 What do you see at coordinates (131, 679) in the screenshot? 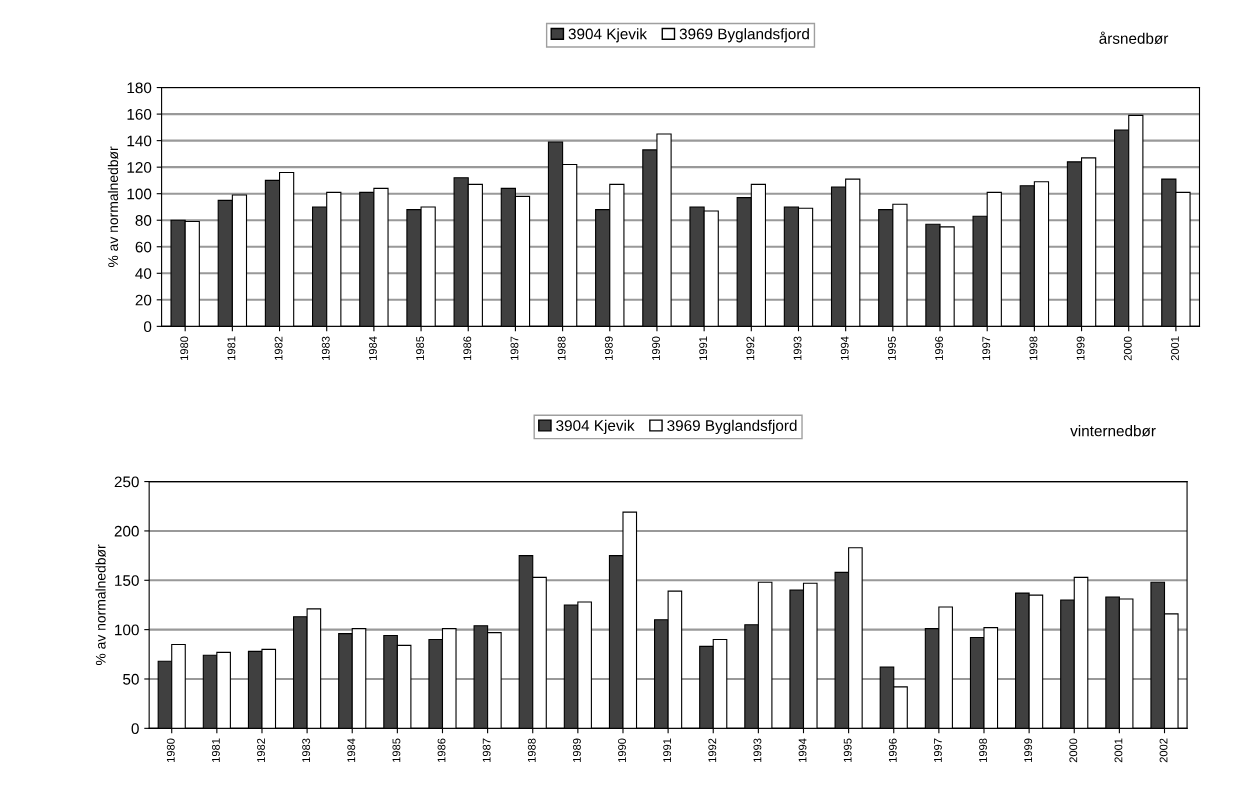
I see `y-tick-label: 50` at bounding box center [131, 679].